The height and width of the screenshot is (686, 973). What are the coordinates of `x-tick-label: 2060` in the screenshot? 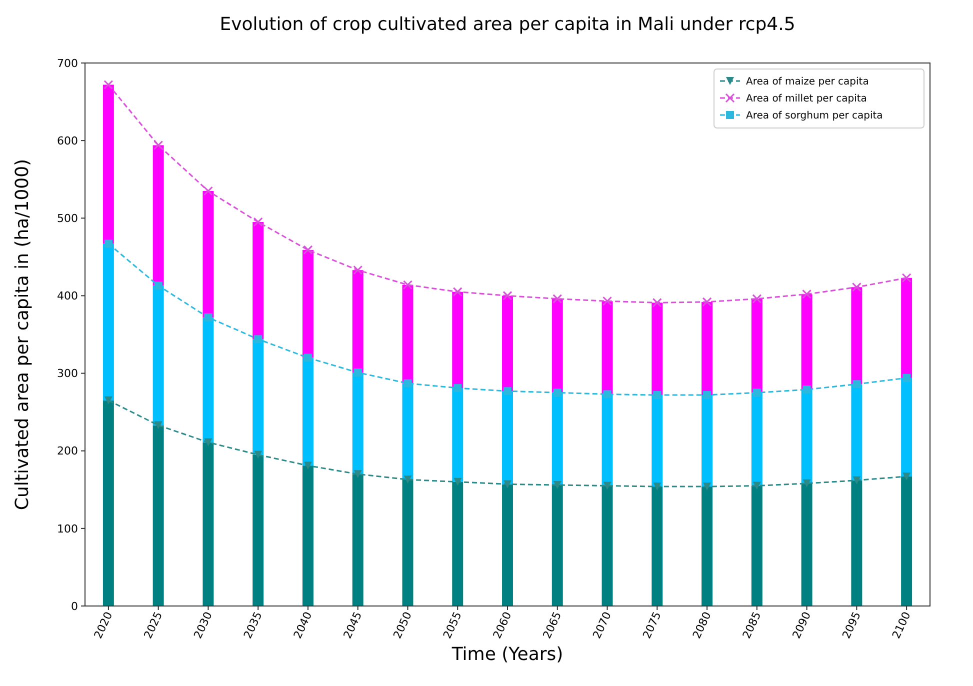 It's located at (502, 625).